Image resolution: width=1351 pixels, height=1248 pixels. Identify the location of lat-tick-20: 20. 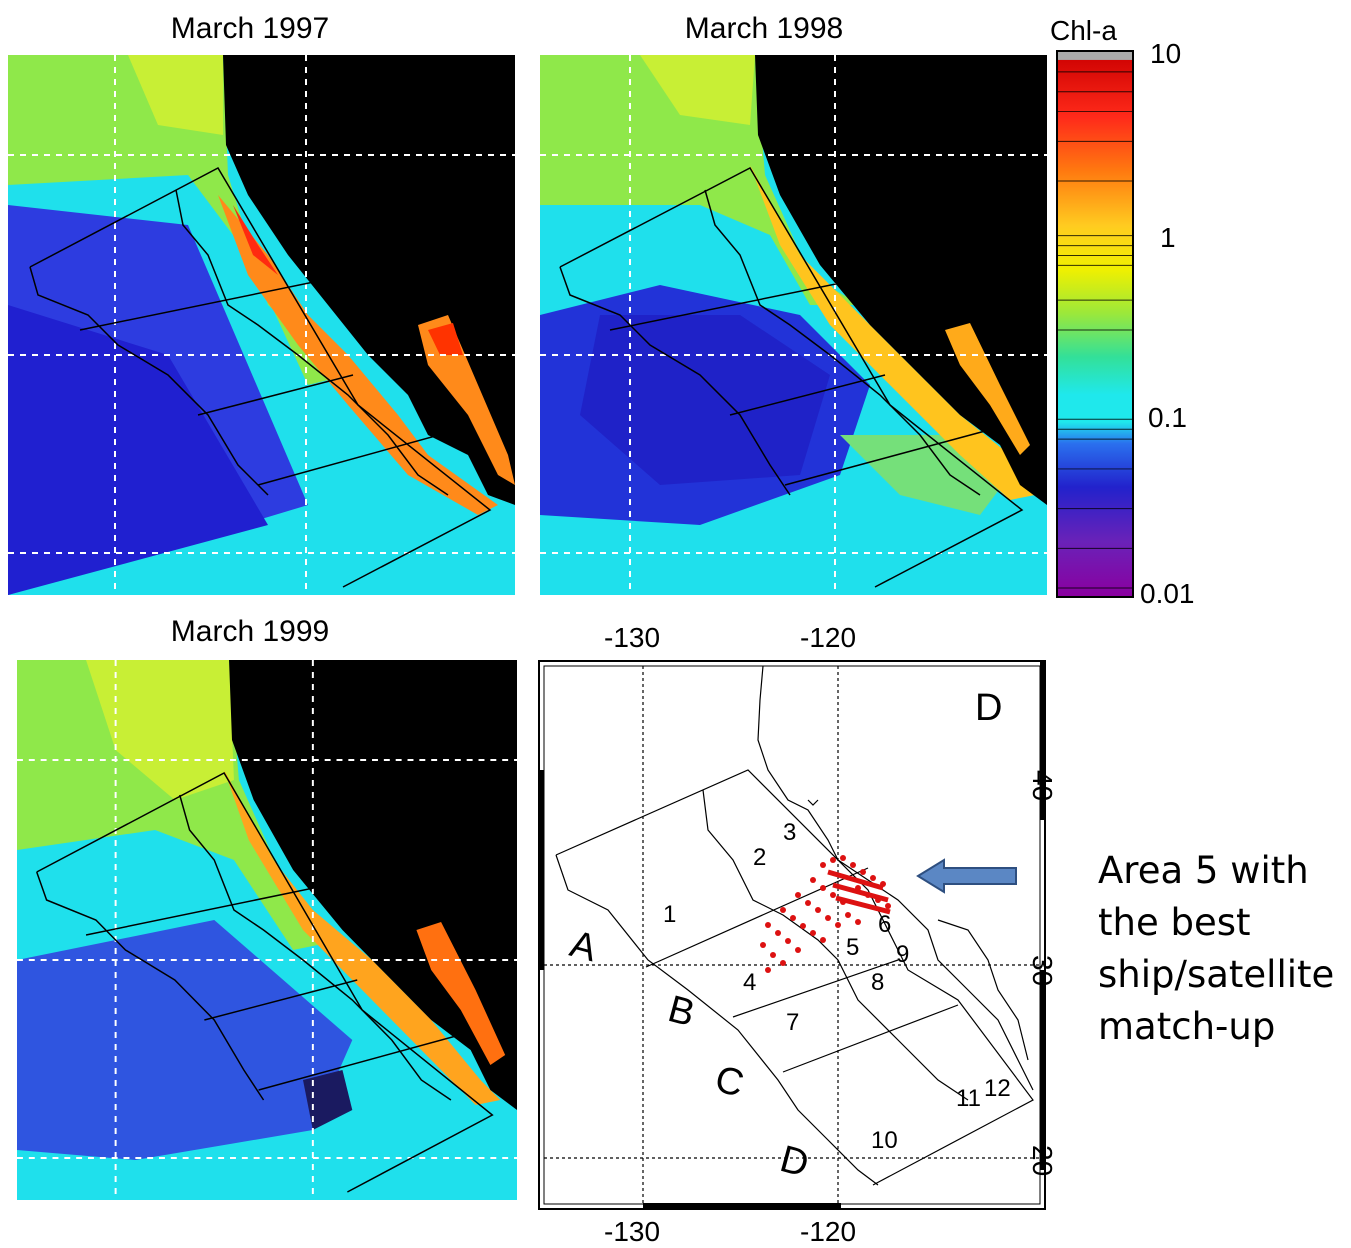
(1042, 1161).